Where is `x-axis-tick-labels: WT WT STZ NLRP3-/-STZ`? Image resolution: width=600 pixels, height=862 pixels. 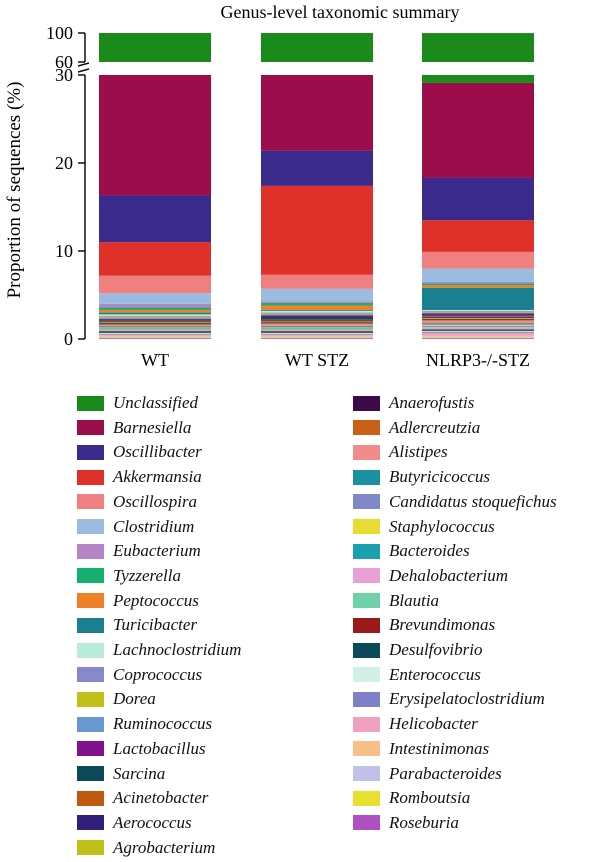 x-axis-tick-labels: WT WT STZ NLRP3-/-STZ is located at coordinates (335, 360).